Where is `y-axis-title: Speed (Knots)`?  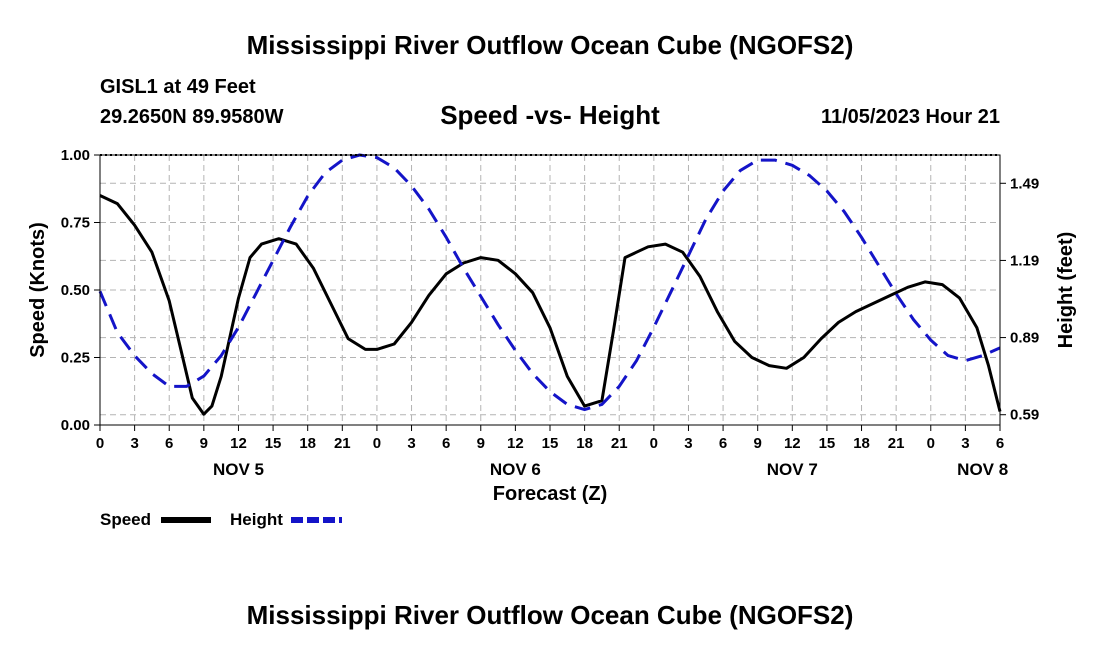
y-axis-title: Speed (Knots) is located at coordinates (38, 290).